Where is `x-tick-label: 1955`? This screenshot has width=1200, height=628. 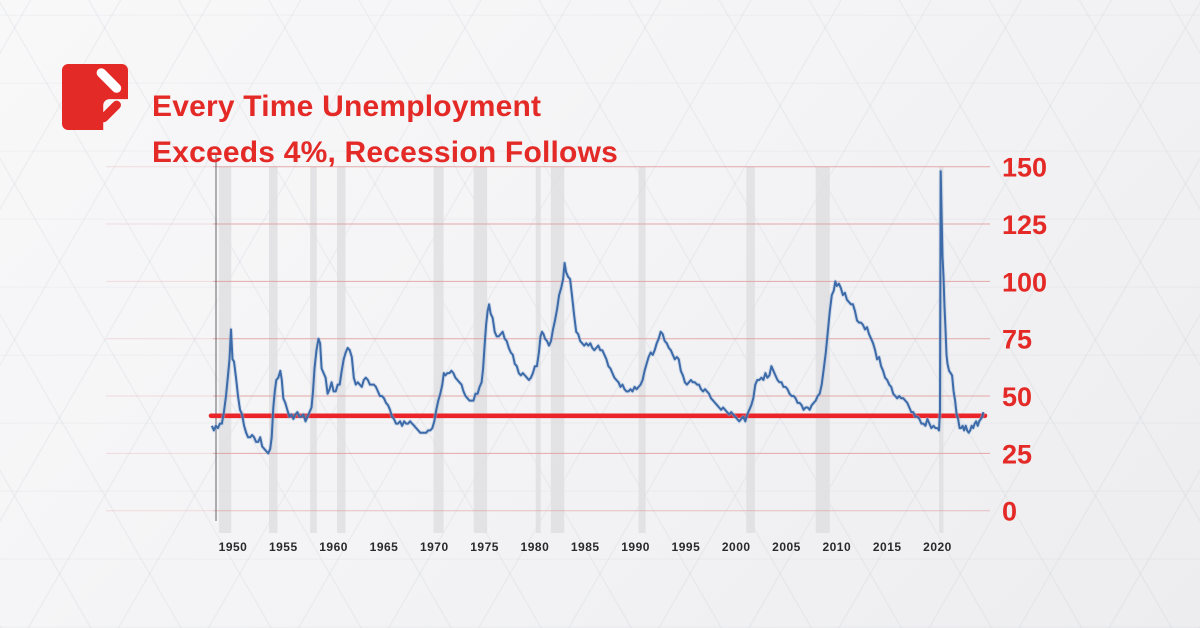
x-tick-label: 1955 is located at coordinates (283, 547).